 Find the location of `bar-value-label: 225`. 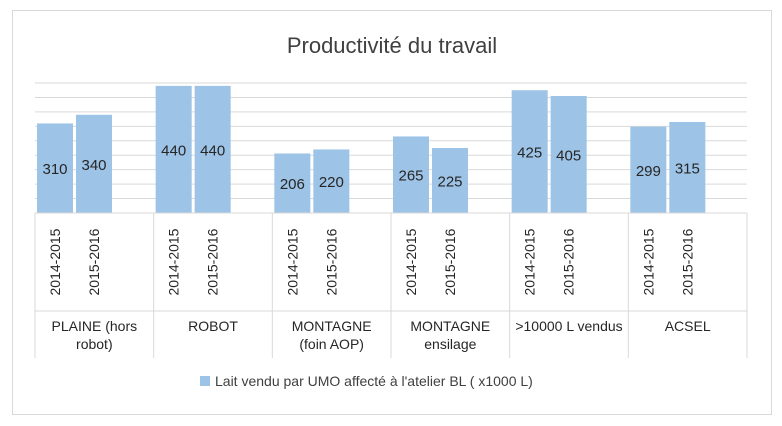

bar-value-label: 225 is located at coordinates (449, 182).